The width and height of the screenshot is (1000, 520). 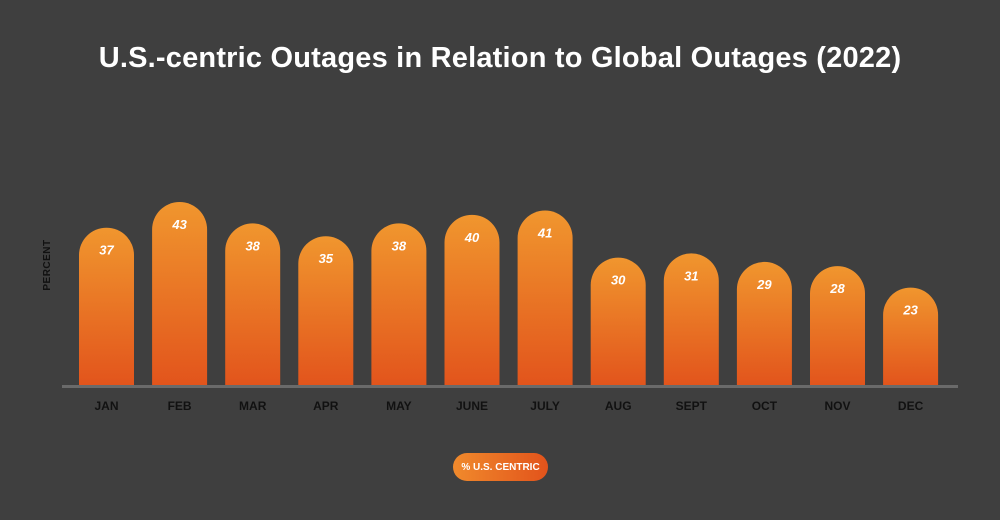 I want to click on y-axis-label: PERCENT, so click(x=47, y=264).